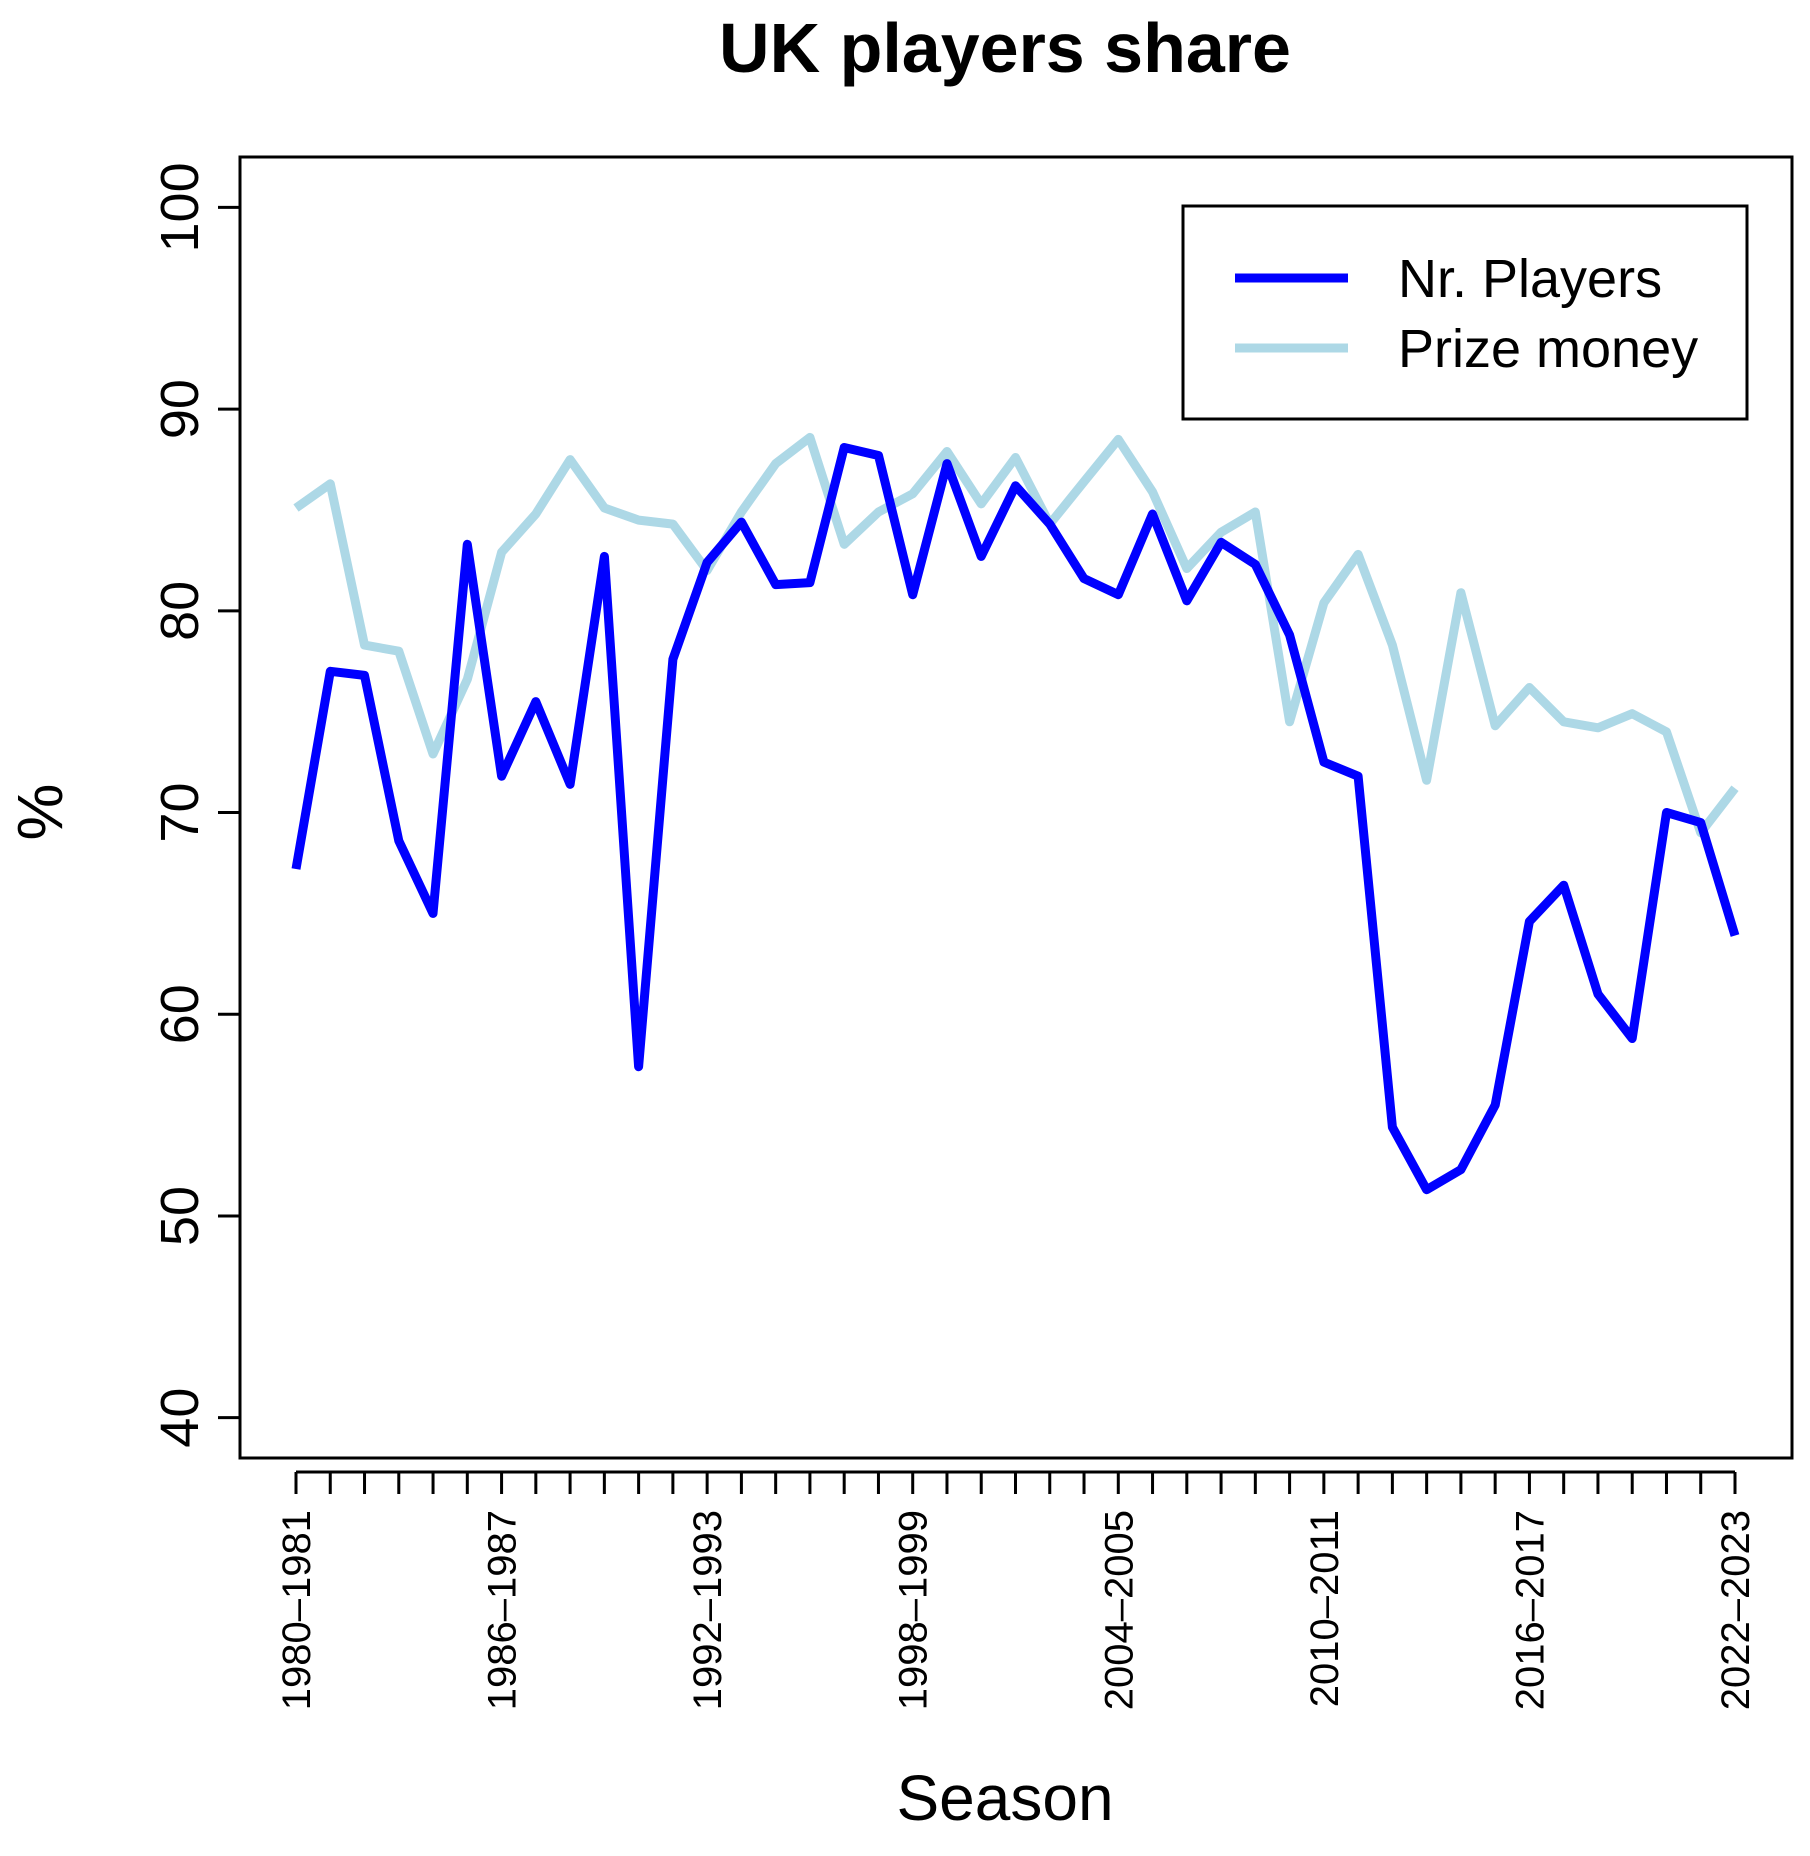  What do you see at coordinates (914, 1610) in the screenshot?
I see `x-tick-label: 1998–1999` at bounding box center [914, 1610].